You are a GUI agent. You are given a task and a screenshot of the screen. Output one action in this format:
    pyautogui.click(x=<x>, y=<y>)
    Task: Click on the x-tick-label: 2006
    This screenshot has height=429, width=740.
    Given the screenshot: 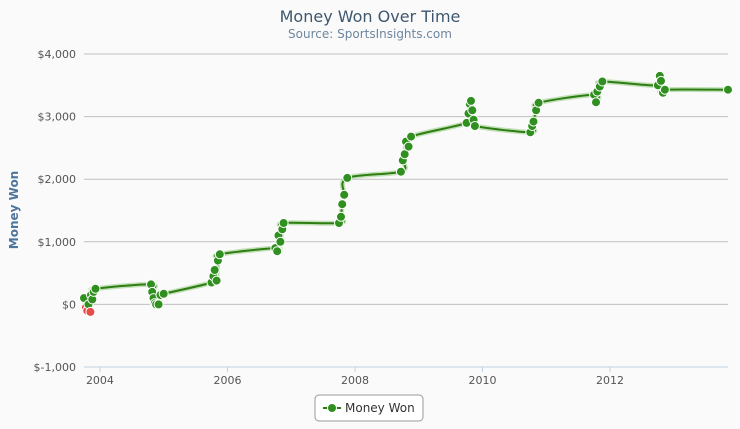 What is the action you would take?
    pyautogui.click(x=227, y=380)
    